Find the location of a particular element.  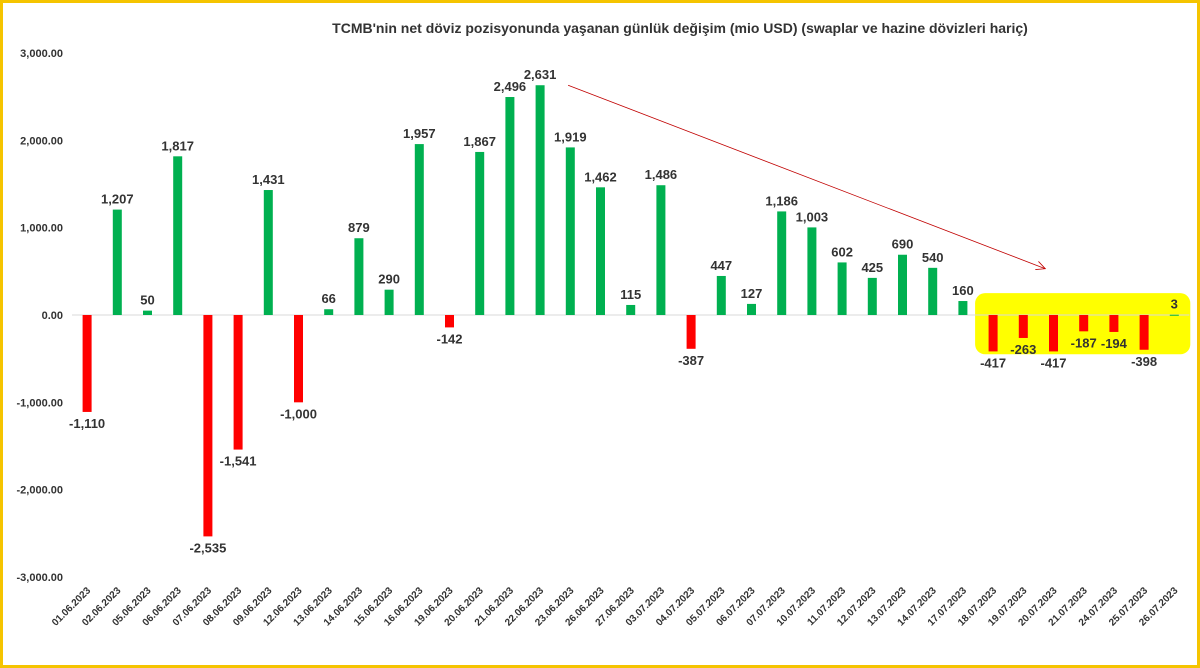

data-label: 66 is located at coordinates (328, 298).